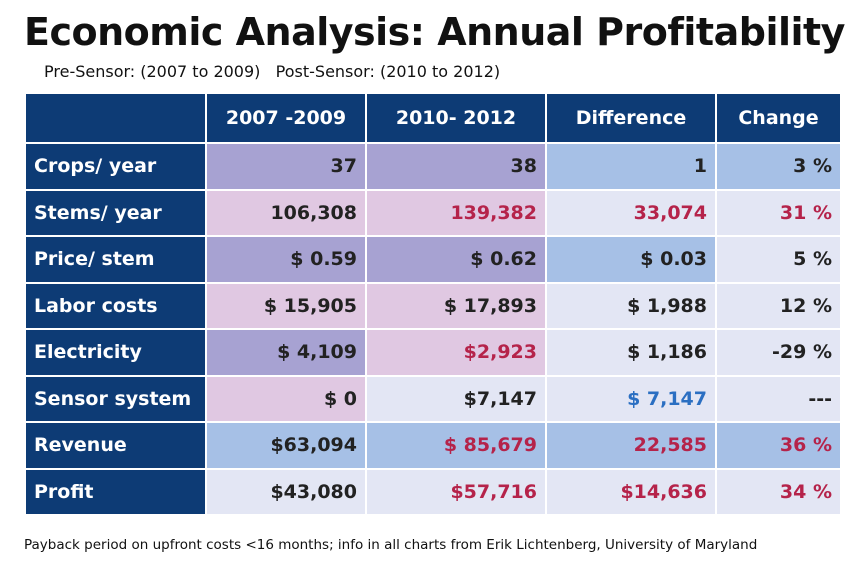 This screenshot has height=576, width=864. What do you see at coordinates (115, 259) in the screenshot?
I see `row-label: Price/ stem` at bounding box center [115, 259].